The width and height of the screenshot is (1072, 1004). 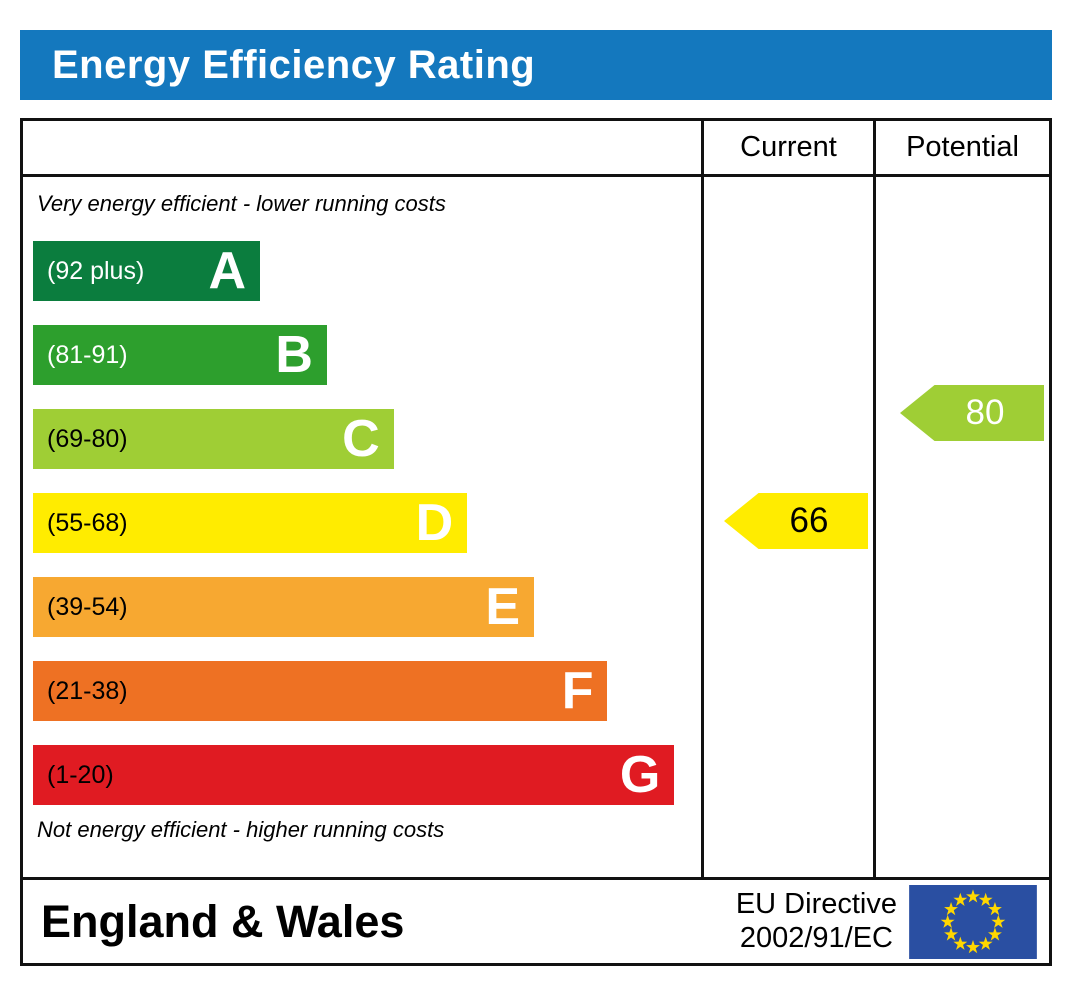 I want to click on band-a-range-label: (92 plus), so click(x=96, y=270).